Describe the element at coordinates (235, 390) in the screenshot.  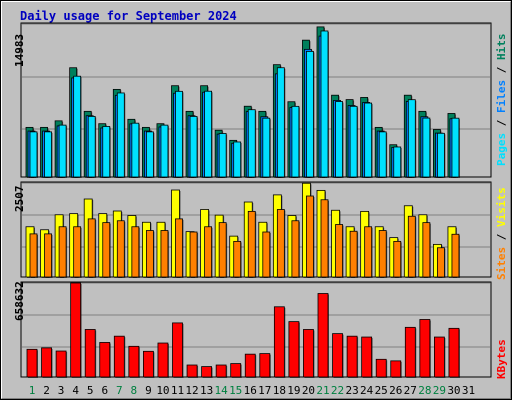
I see `x-tick-label-15: 15` at that location.